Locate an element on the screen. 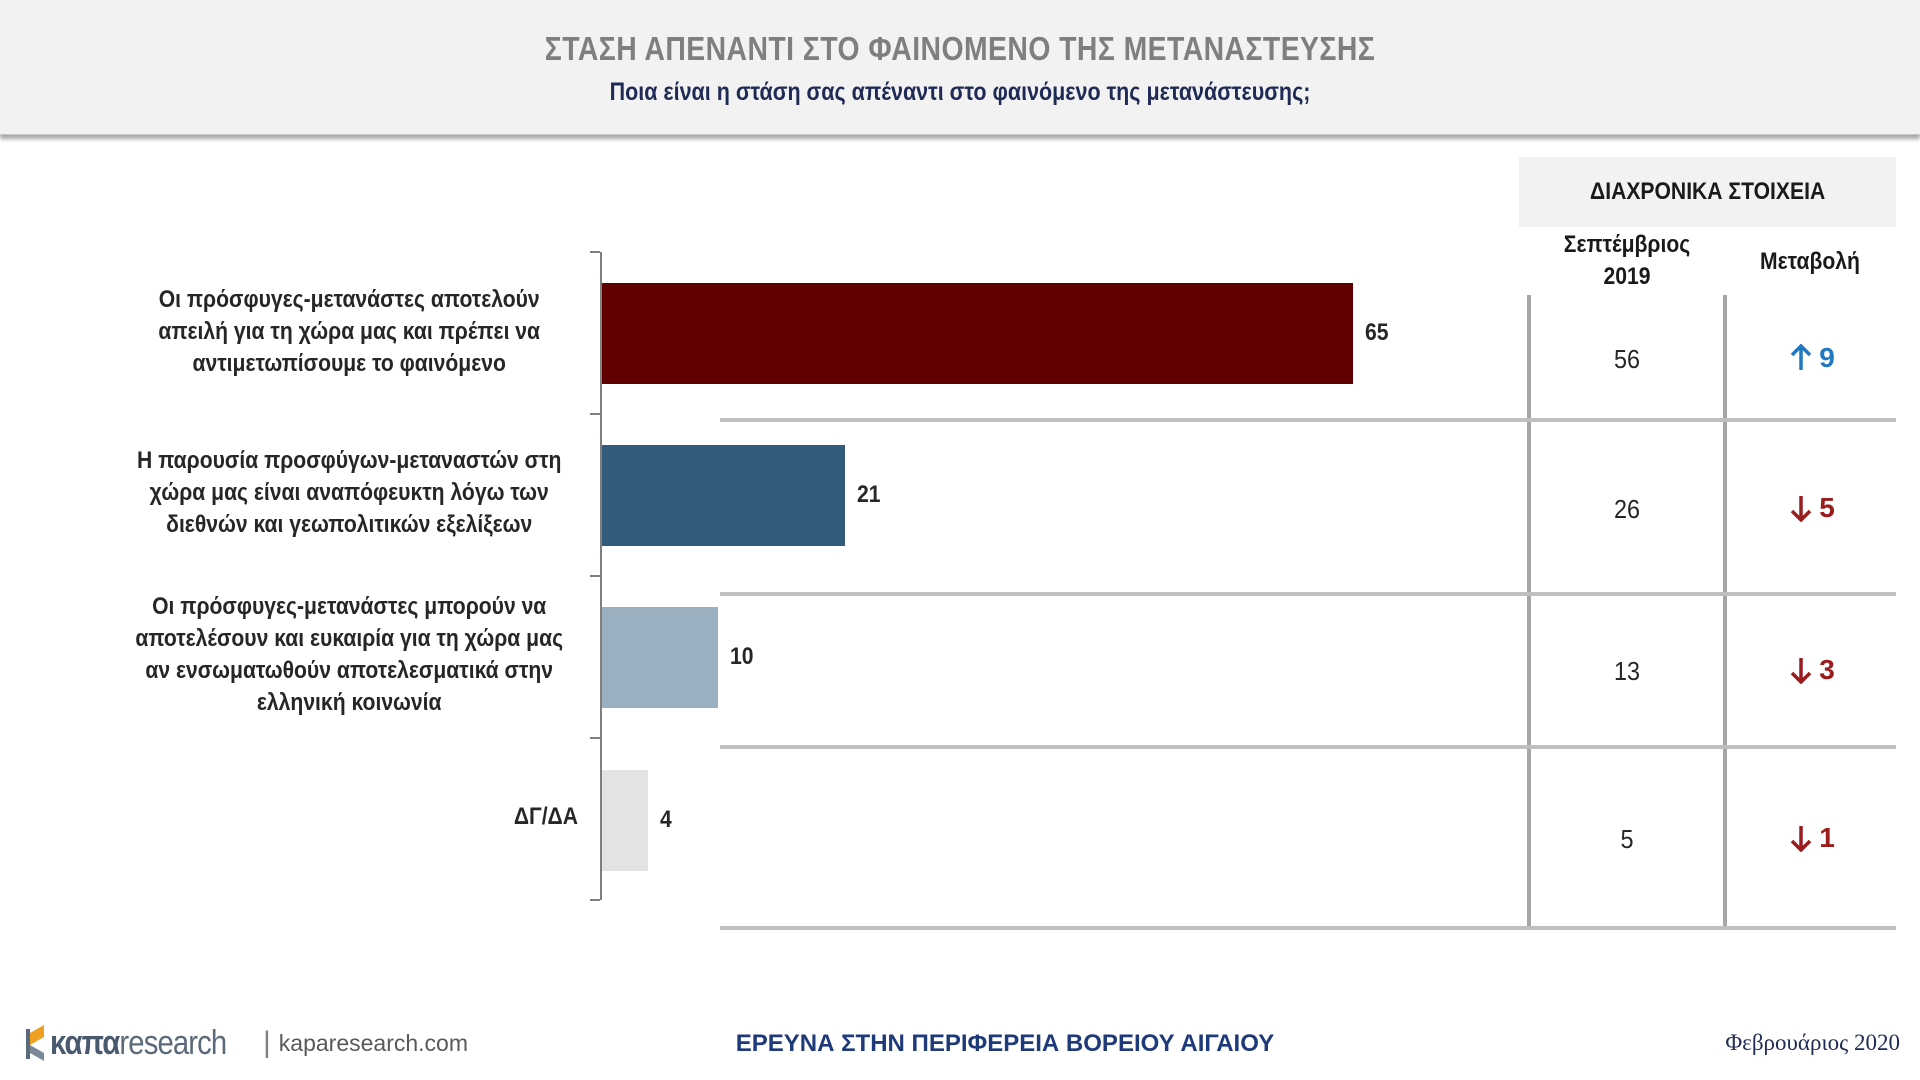 The height and width of the screenshot is (1080, 1920). history-prev-value: 13 is located at coordinates (1627, 671).